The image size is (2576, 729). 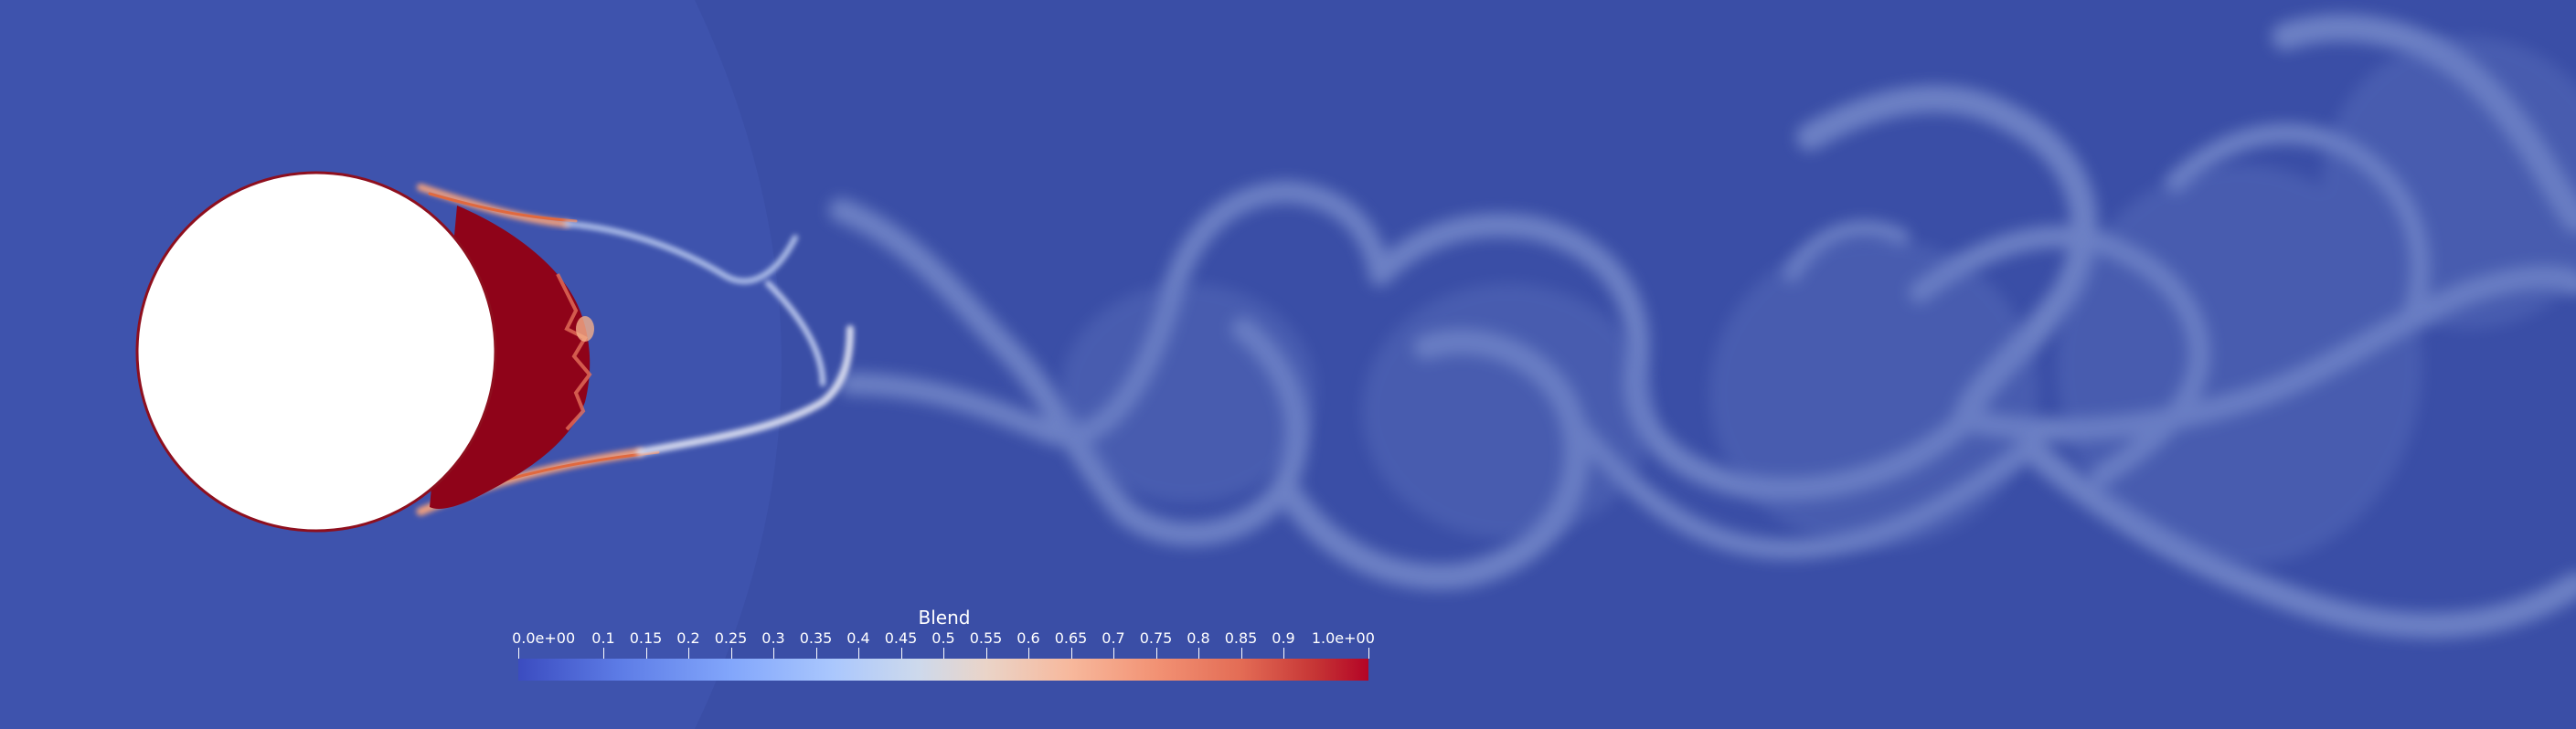 What do you see at coordinates (574, 352) in the screenshot?
I see `recirculation-edge` at bounding box center [574, 352].